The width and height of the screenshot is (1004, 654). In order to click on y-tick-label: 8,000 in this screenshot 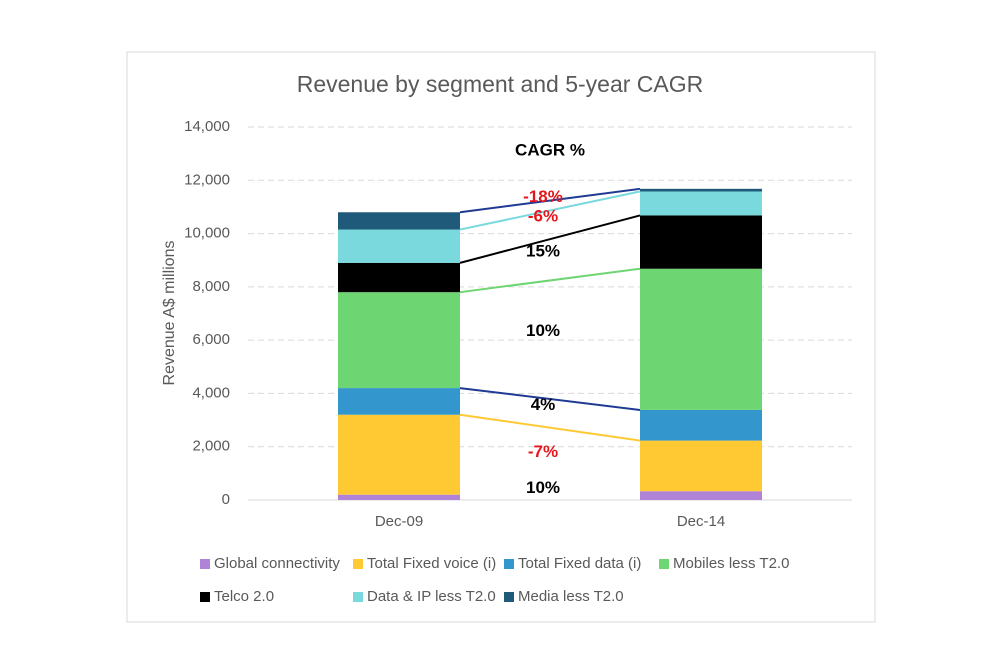, I will do `click(211, 286)`.